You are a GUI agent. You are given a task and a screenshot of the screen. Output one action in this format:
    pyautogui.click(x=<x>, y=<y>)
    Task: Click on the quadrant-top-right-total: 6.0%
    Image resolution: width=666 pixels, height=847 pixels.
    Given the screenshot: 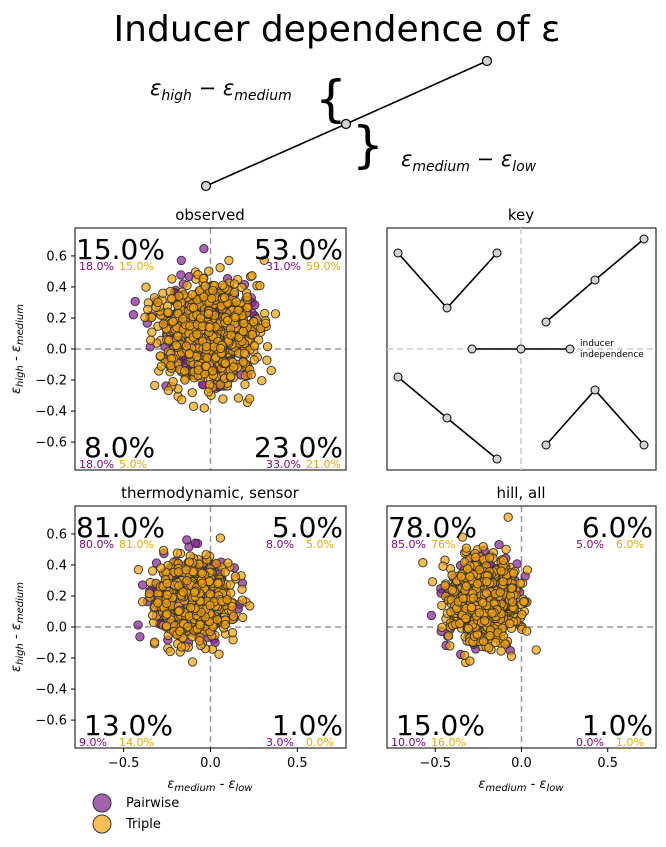 What is the action you would take?
    pyautogui.click(x=617, y=527)
    